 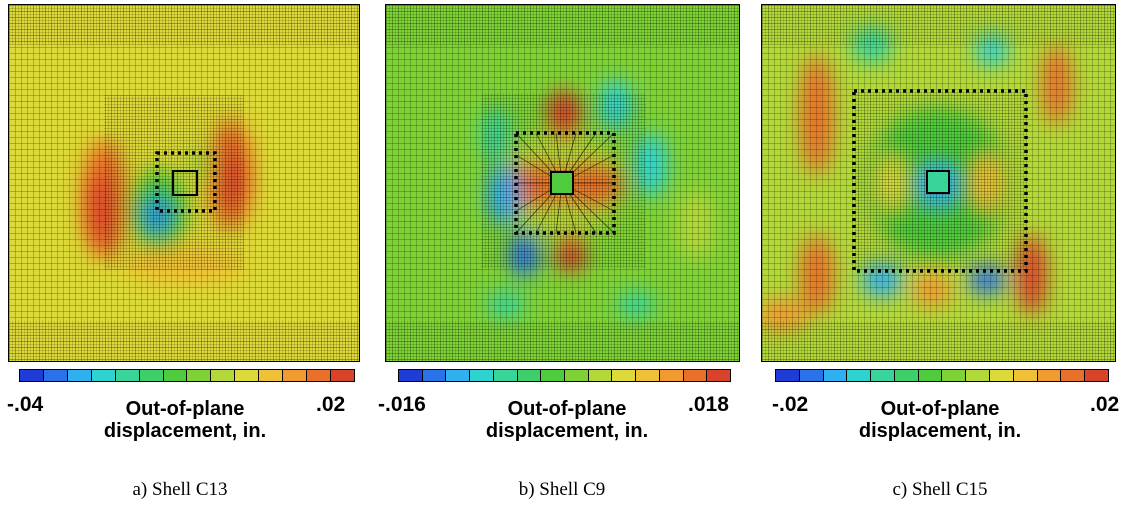 I want to click on caption: c) Shell C15, so click(x=940, y=489).